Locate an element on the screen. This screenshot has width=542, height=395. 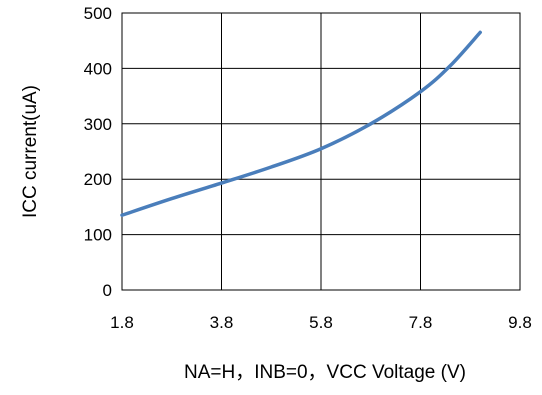
x-tick-label: 7.8 is located at coordinates (421, 322).